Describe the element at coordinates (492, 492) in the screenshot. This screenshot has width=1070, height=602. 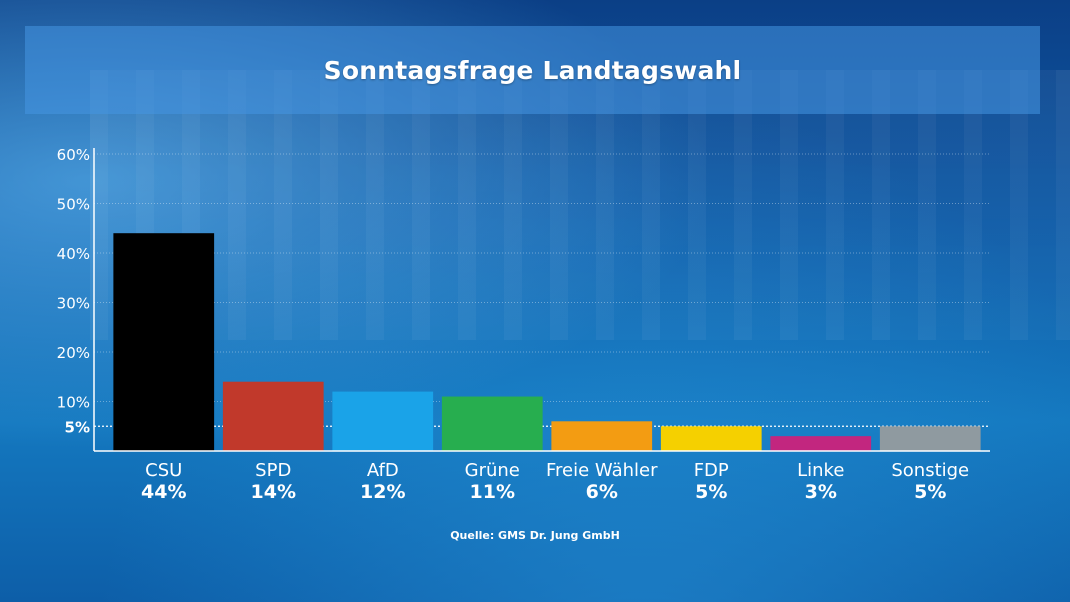
I see `value-label: 11%` at that location.